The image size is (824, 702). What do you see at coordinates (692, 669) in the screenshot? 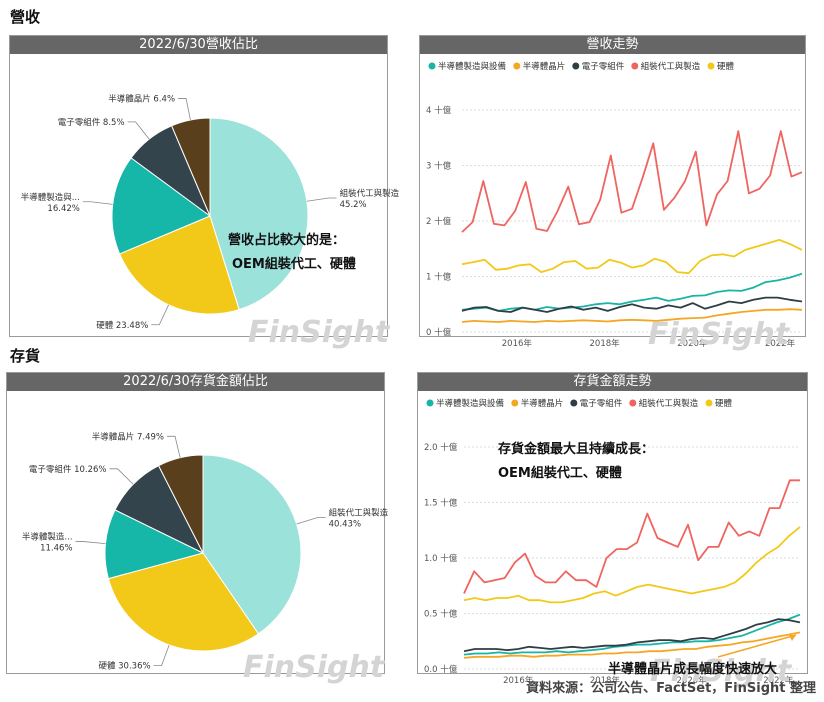
I see `annotation-text: 半導體晶片成長幅度快速放大` at bounding box center [692, 669].